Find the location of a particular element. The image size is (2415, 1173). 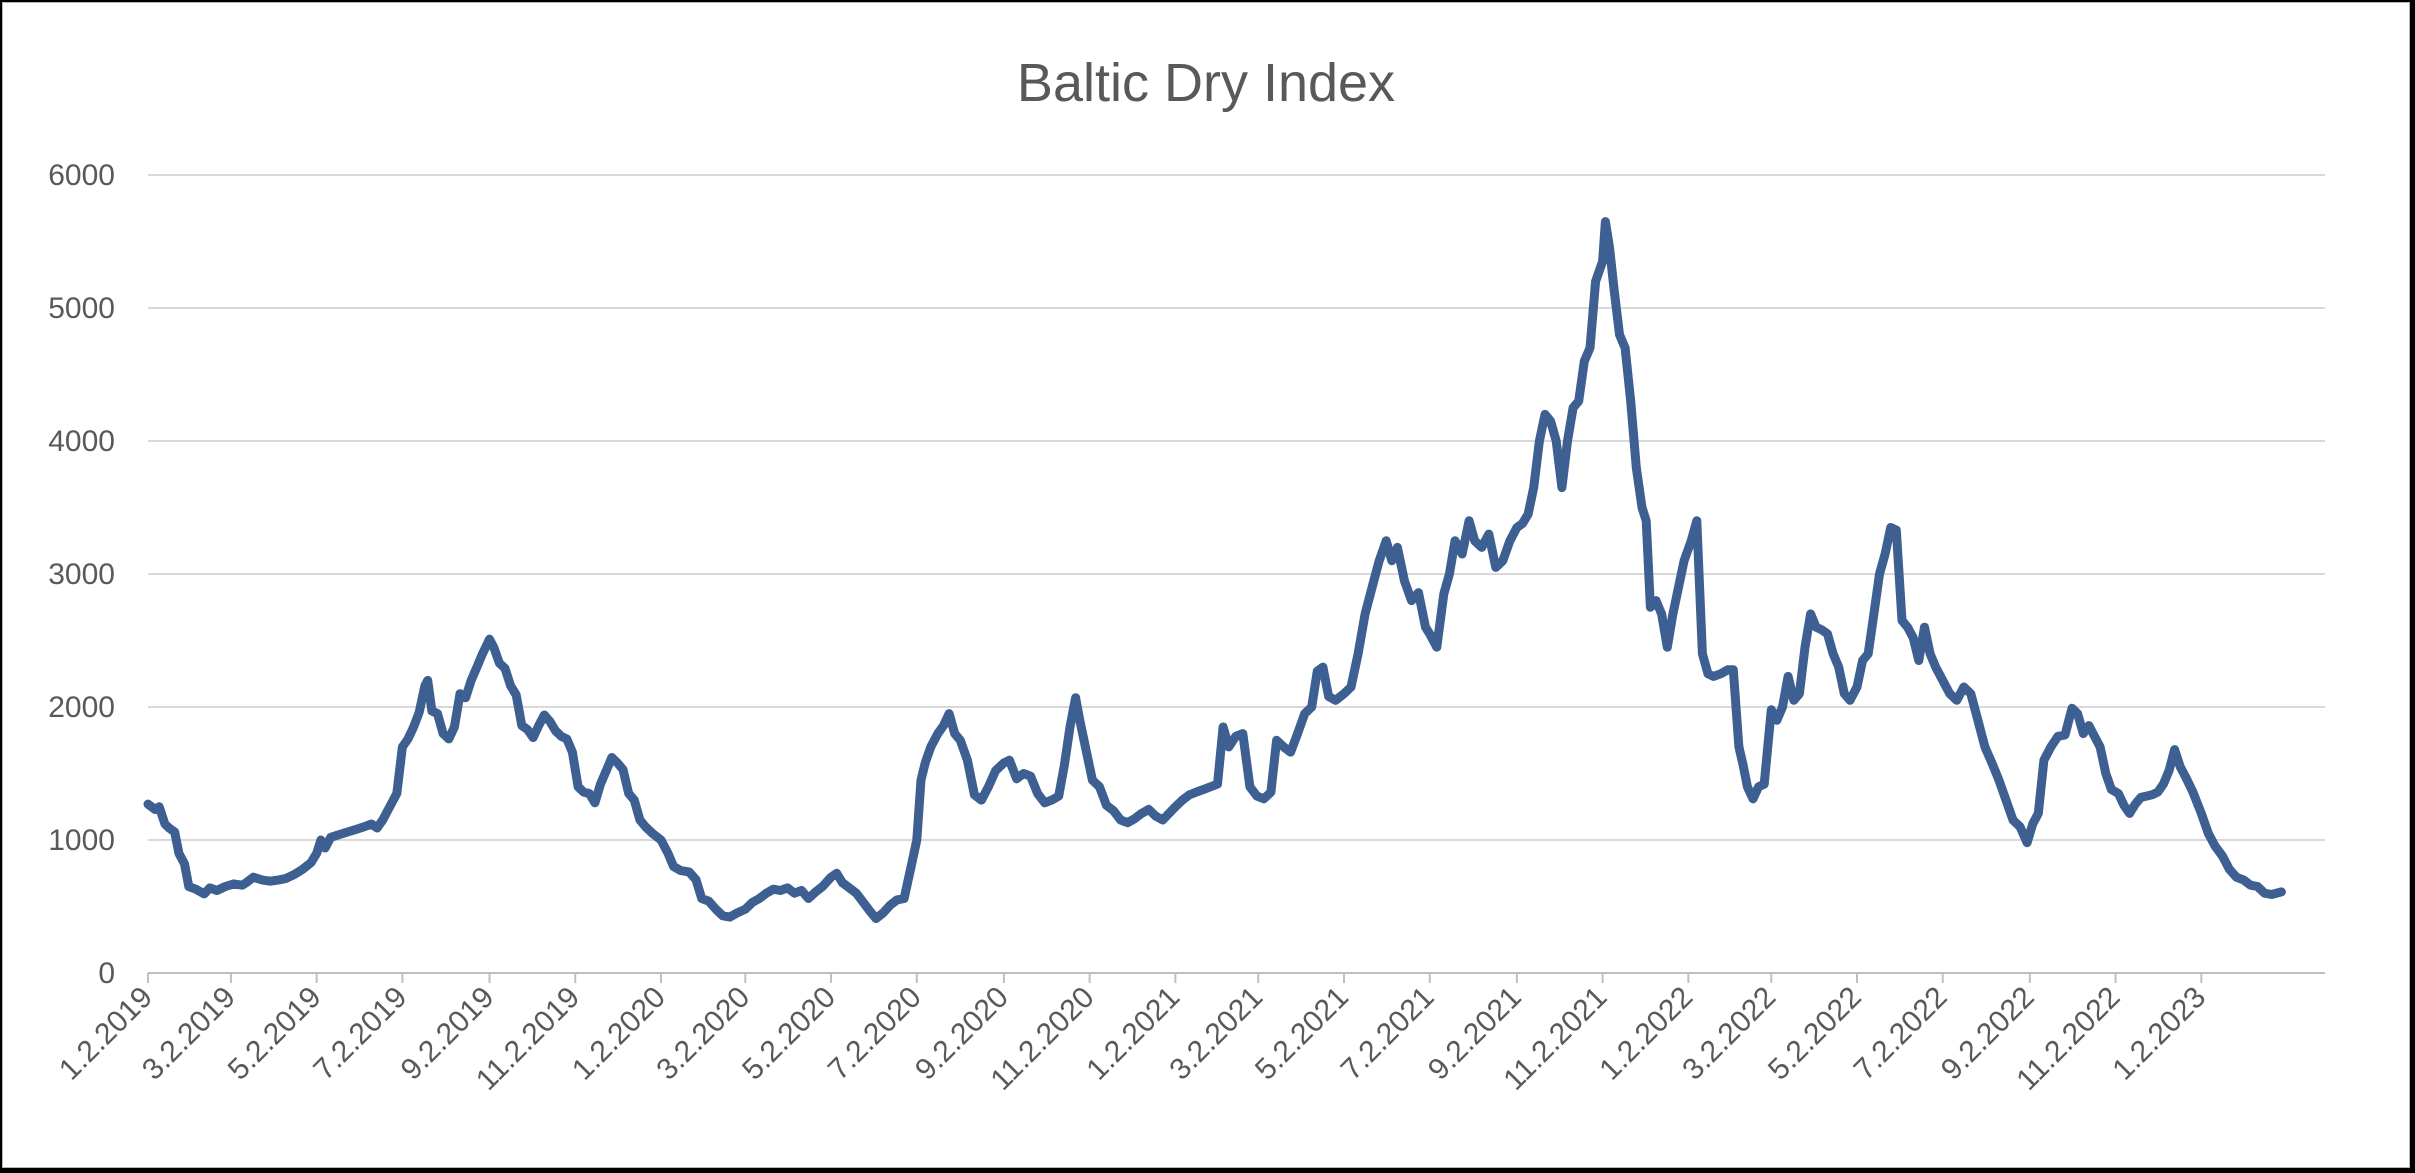

y-axis-ticks: 0 1000 2000 3000 4000 5000 6000 is located at coordinates (81, 574).